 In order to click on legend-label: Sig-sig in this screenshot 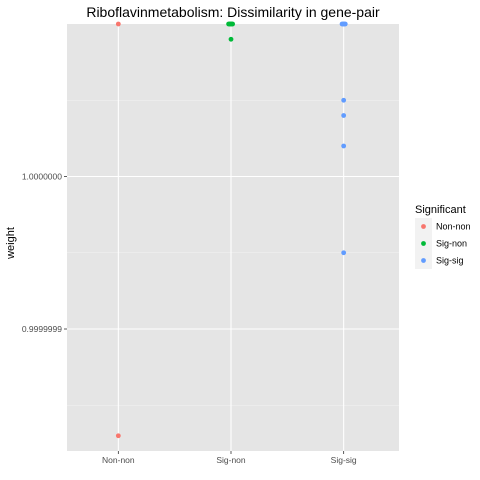, I will do `click(450, 261)`.